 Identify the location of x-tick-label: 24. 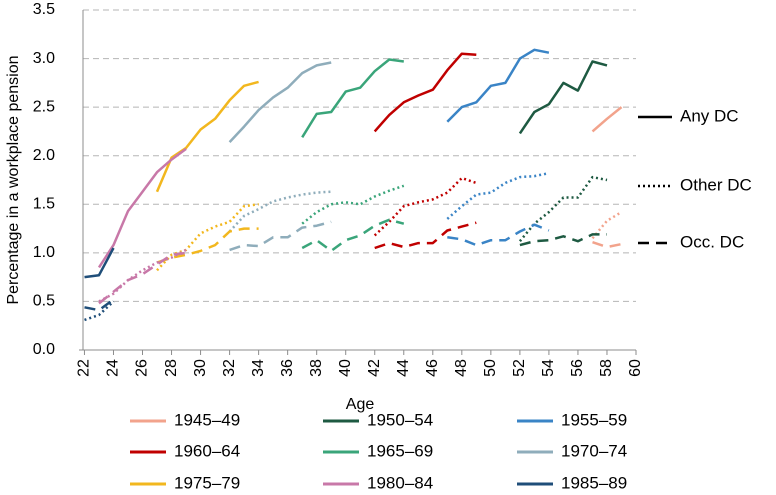
(113, 368).